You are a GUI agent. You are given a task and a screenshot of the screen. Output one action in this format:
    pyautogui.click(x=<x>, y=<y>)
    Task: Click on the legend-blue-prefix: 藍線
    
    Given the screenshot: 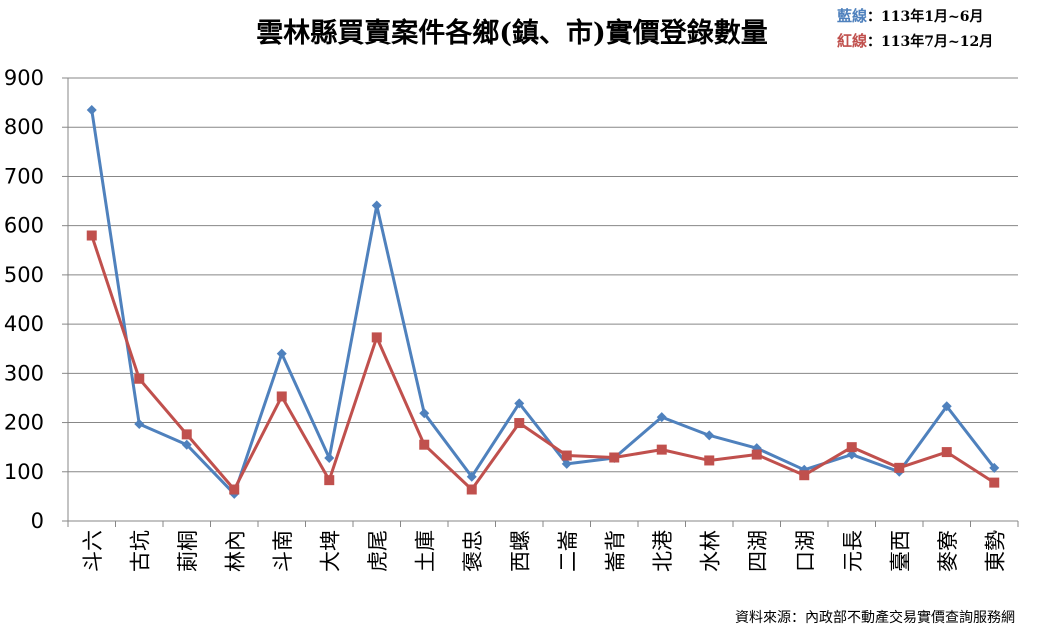 What is the action you would take?
    pyautogui.click(x=852, y=16)
    